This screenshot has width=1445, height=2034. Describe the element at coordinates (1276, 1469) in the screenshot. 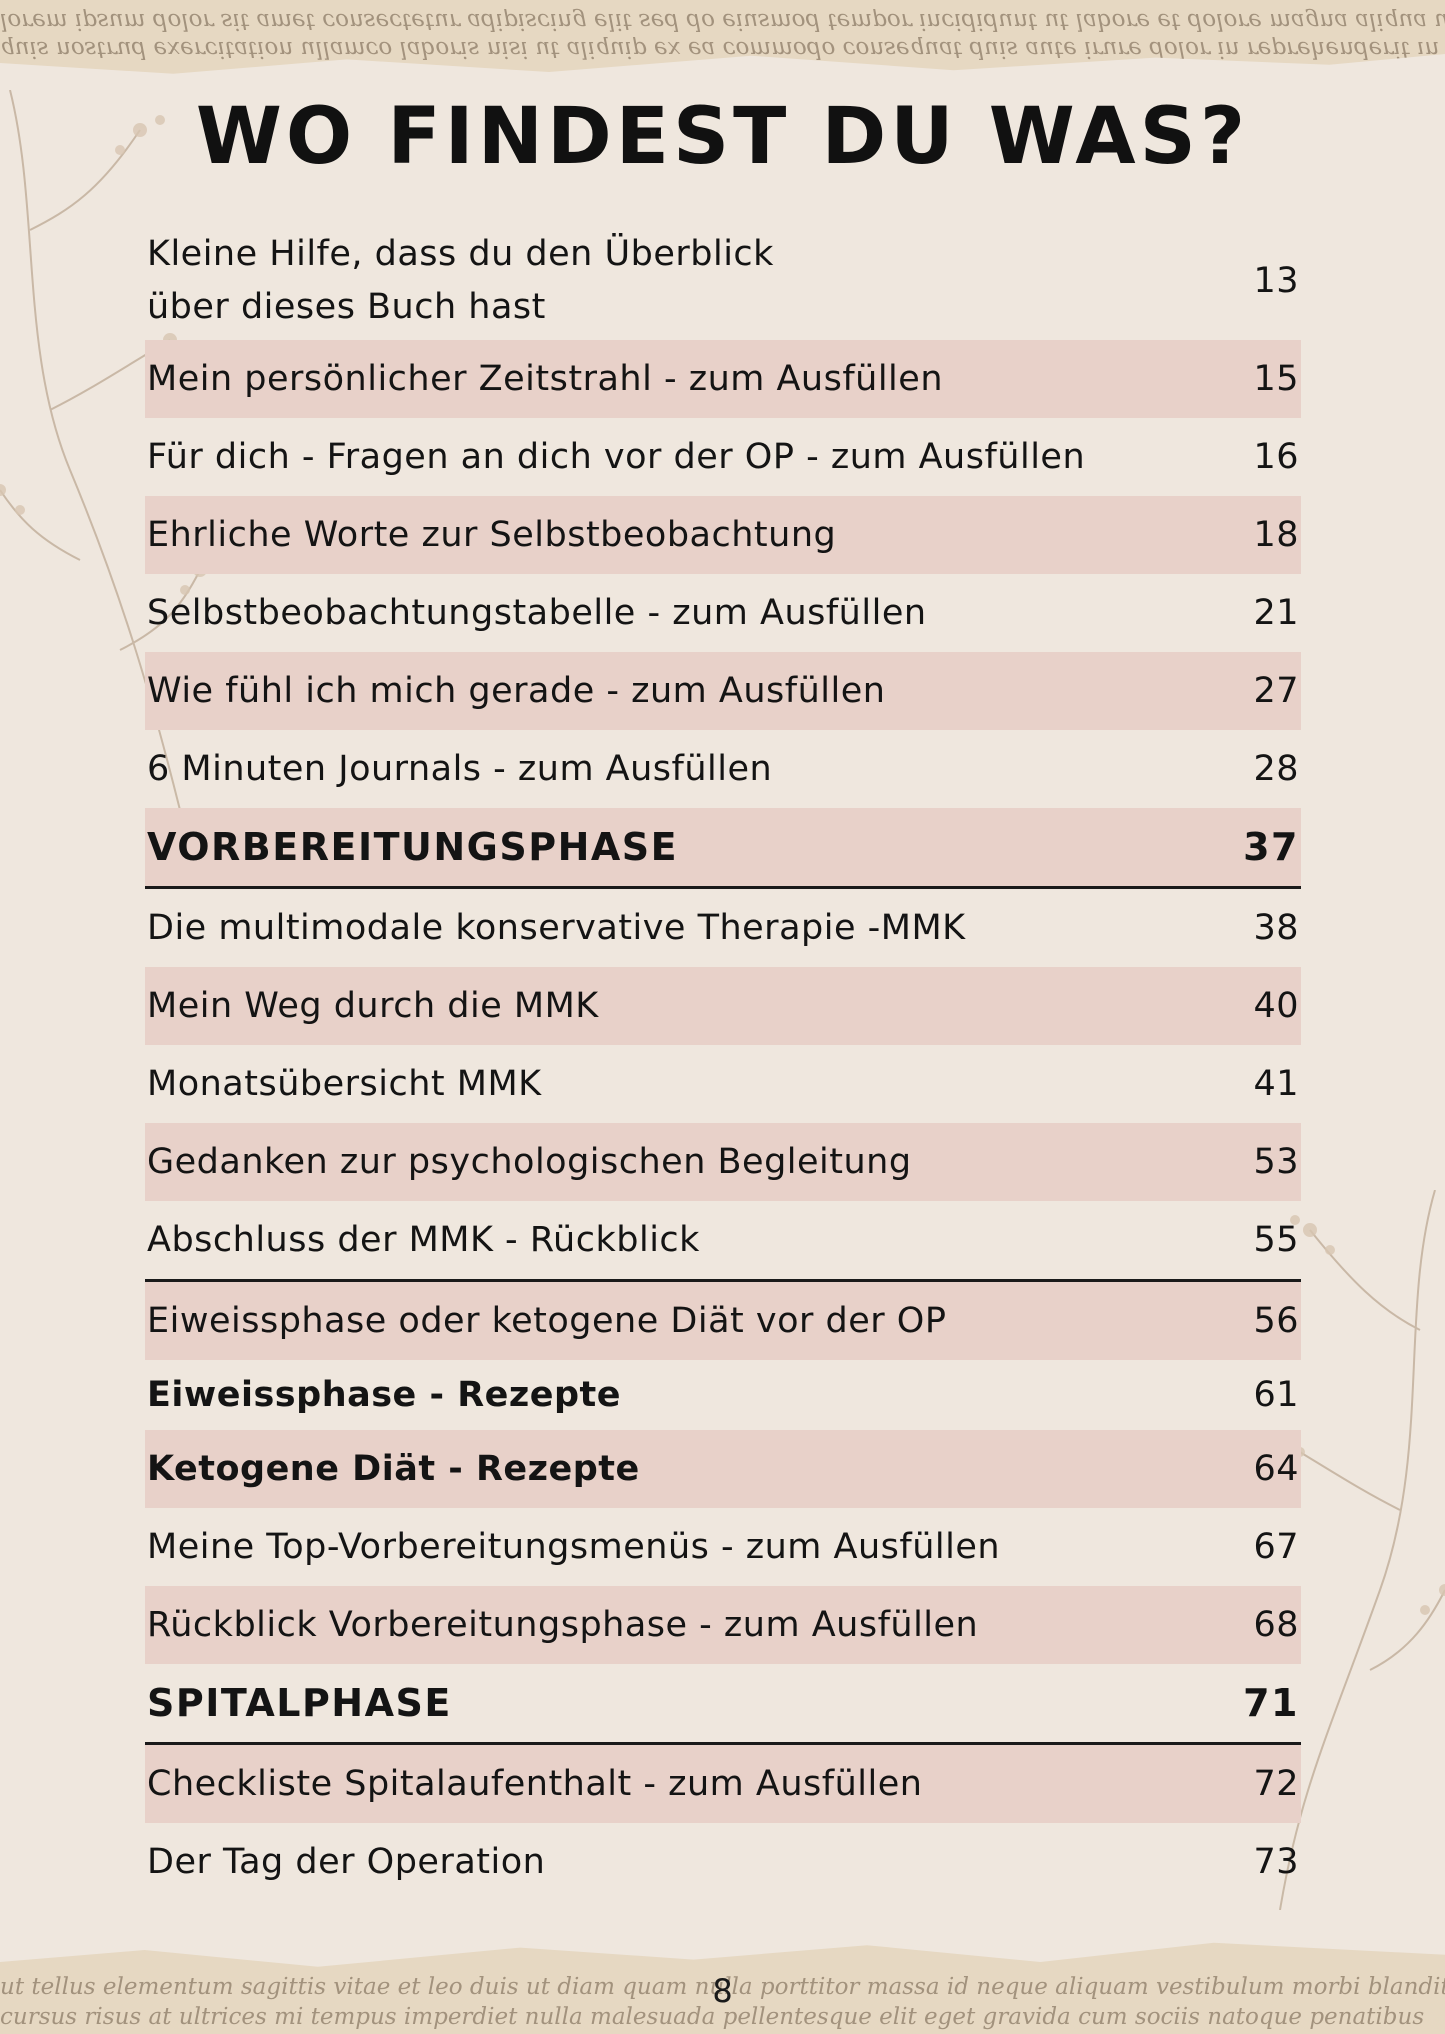

I see `toc-entry-page: 64` at that location.